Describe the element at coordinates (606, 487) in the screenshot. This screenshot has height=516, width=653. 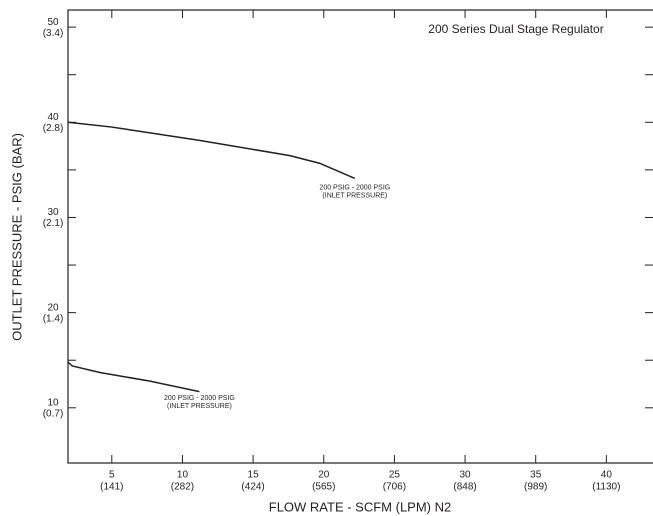
I see `x-tick-sublabel: (1130)` at that location.